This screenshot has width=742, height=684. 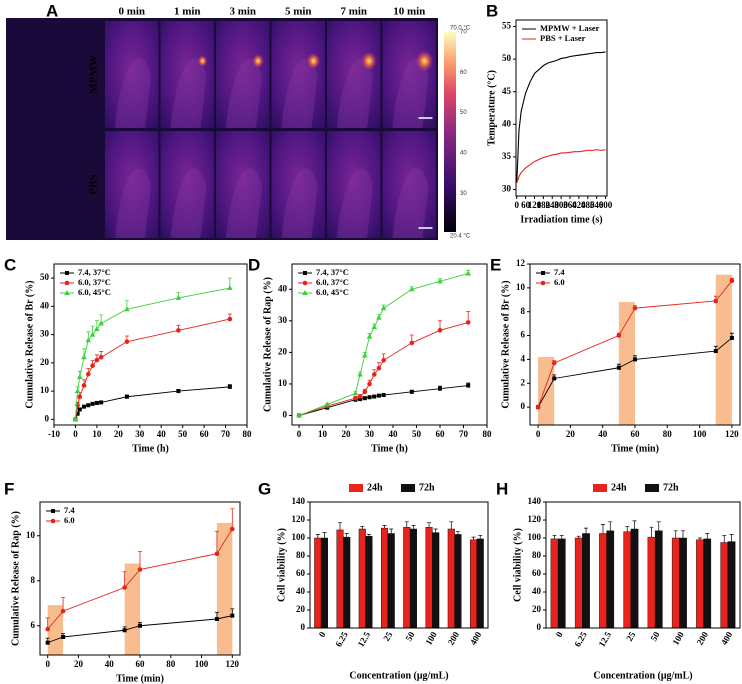 What do you see at coordinates (353, 12) in the screenshot?
I see `time-label: 7 min` at bounding box center [353, 12].